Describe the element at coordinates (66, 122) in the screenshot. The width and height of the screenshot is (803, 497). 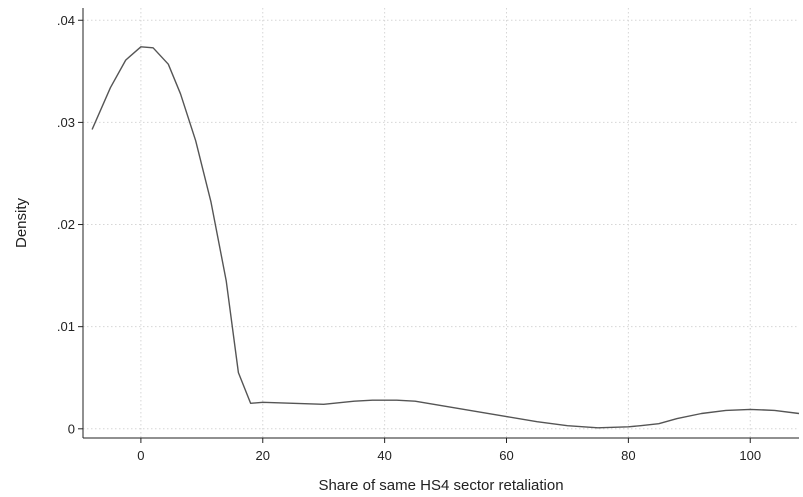
I see `y-tick-label: .03` at that location.